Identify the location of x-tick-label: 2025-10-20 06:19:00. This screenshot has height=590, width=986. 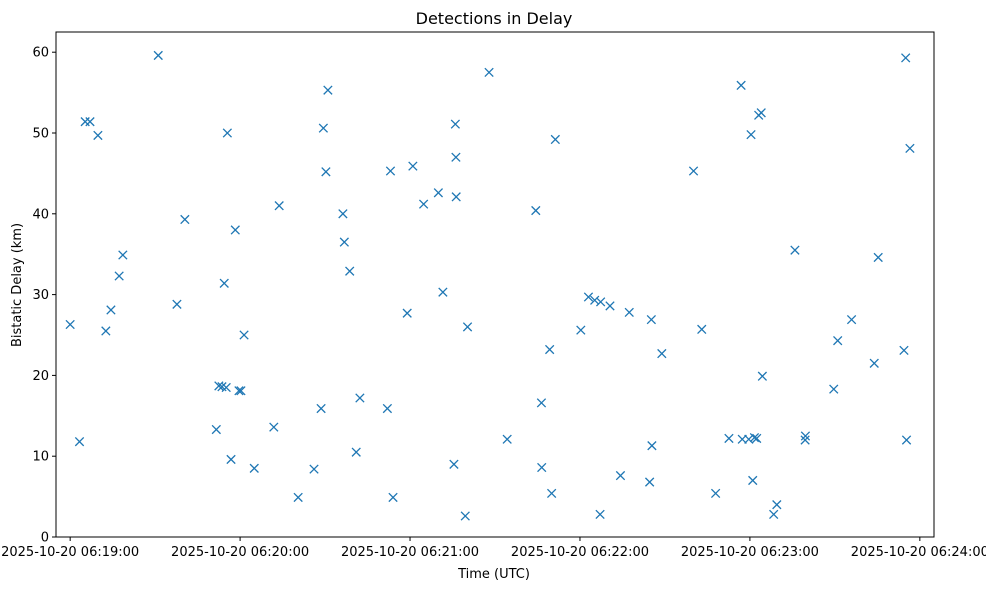
(70, 552).